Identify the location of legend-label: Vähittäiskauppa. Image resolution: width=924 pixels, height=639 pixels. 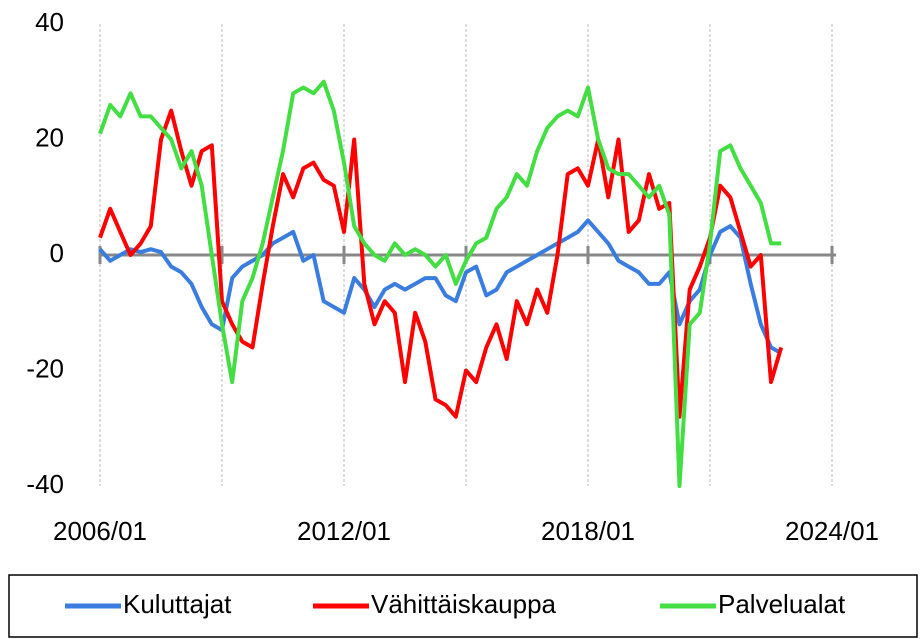
(464, 604).